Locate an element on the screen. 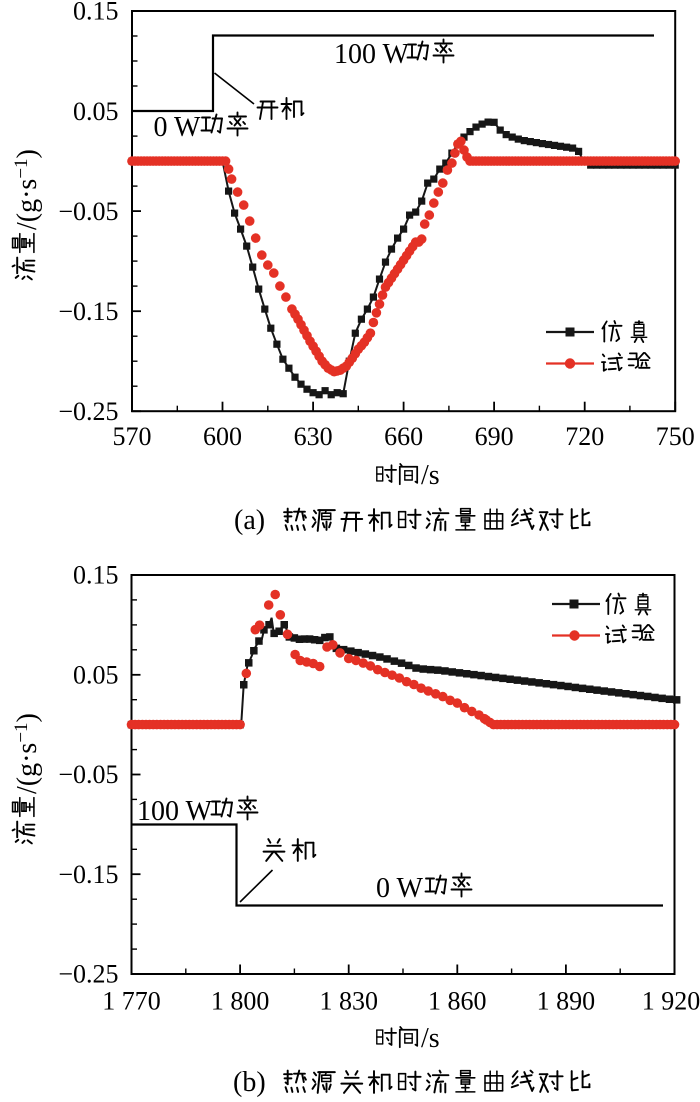  svg-text: 1 860 is located at coordinates (457, 1001).